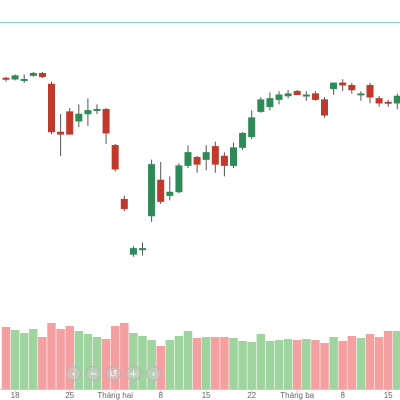  What do you see at coordinates (133, 373) in the screenshot?
I see `zoom-in-button: +` at bounding box center [133, 373].